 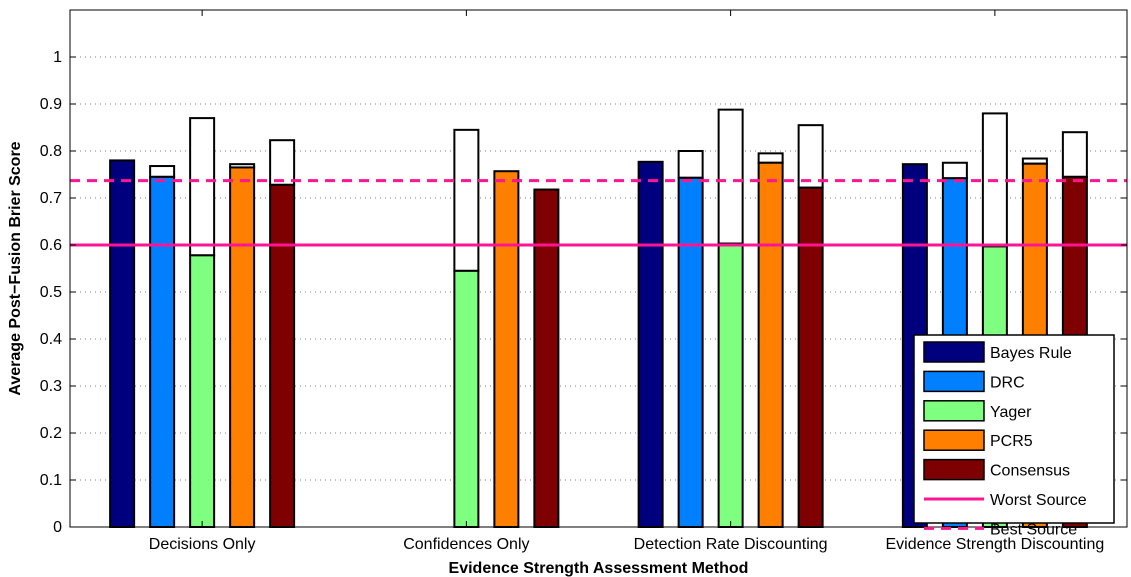 What do you see at coordinates (1007, 382) in the screenshot?
I see `legend-label: DRC` at bounding box center [1007, 382].